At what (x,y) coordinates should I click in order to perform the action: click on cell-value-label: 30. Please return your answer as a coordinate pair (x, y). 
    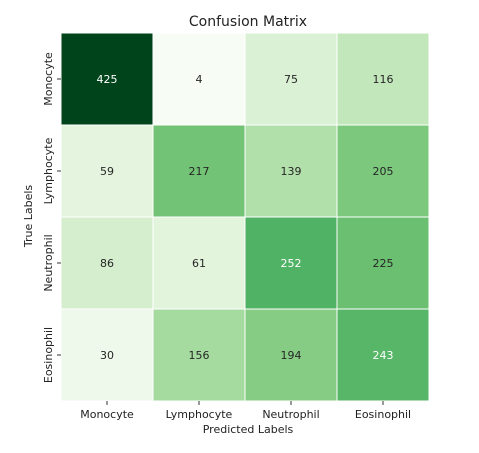
    Looking at the image, I should click on (107, 355).